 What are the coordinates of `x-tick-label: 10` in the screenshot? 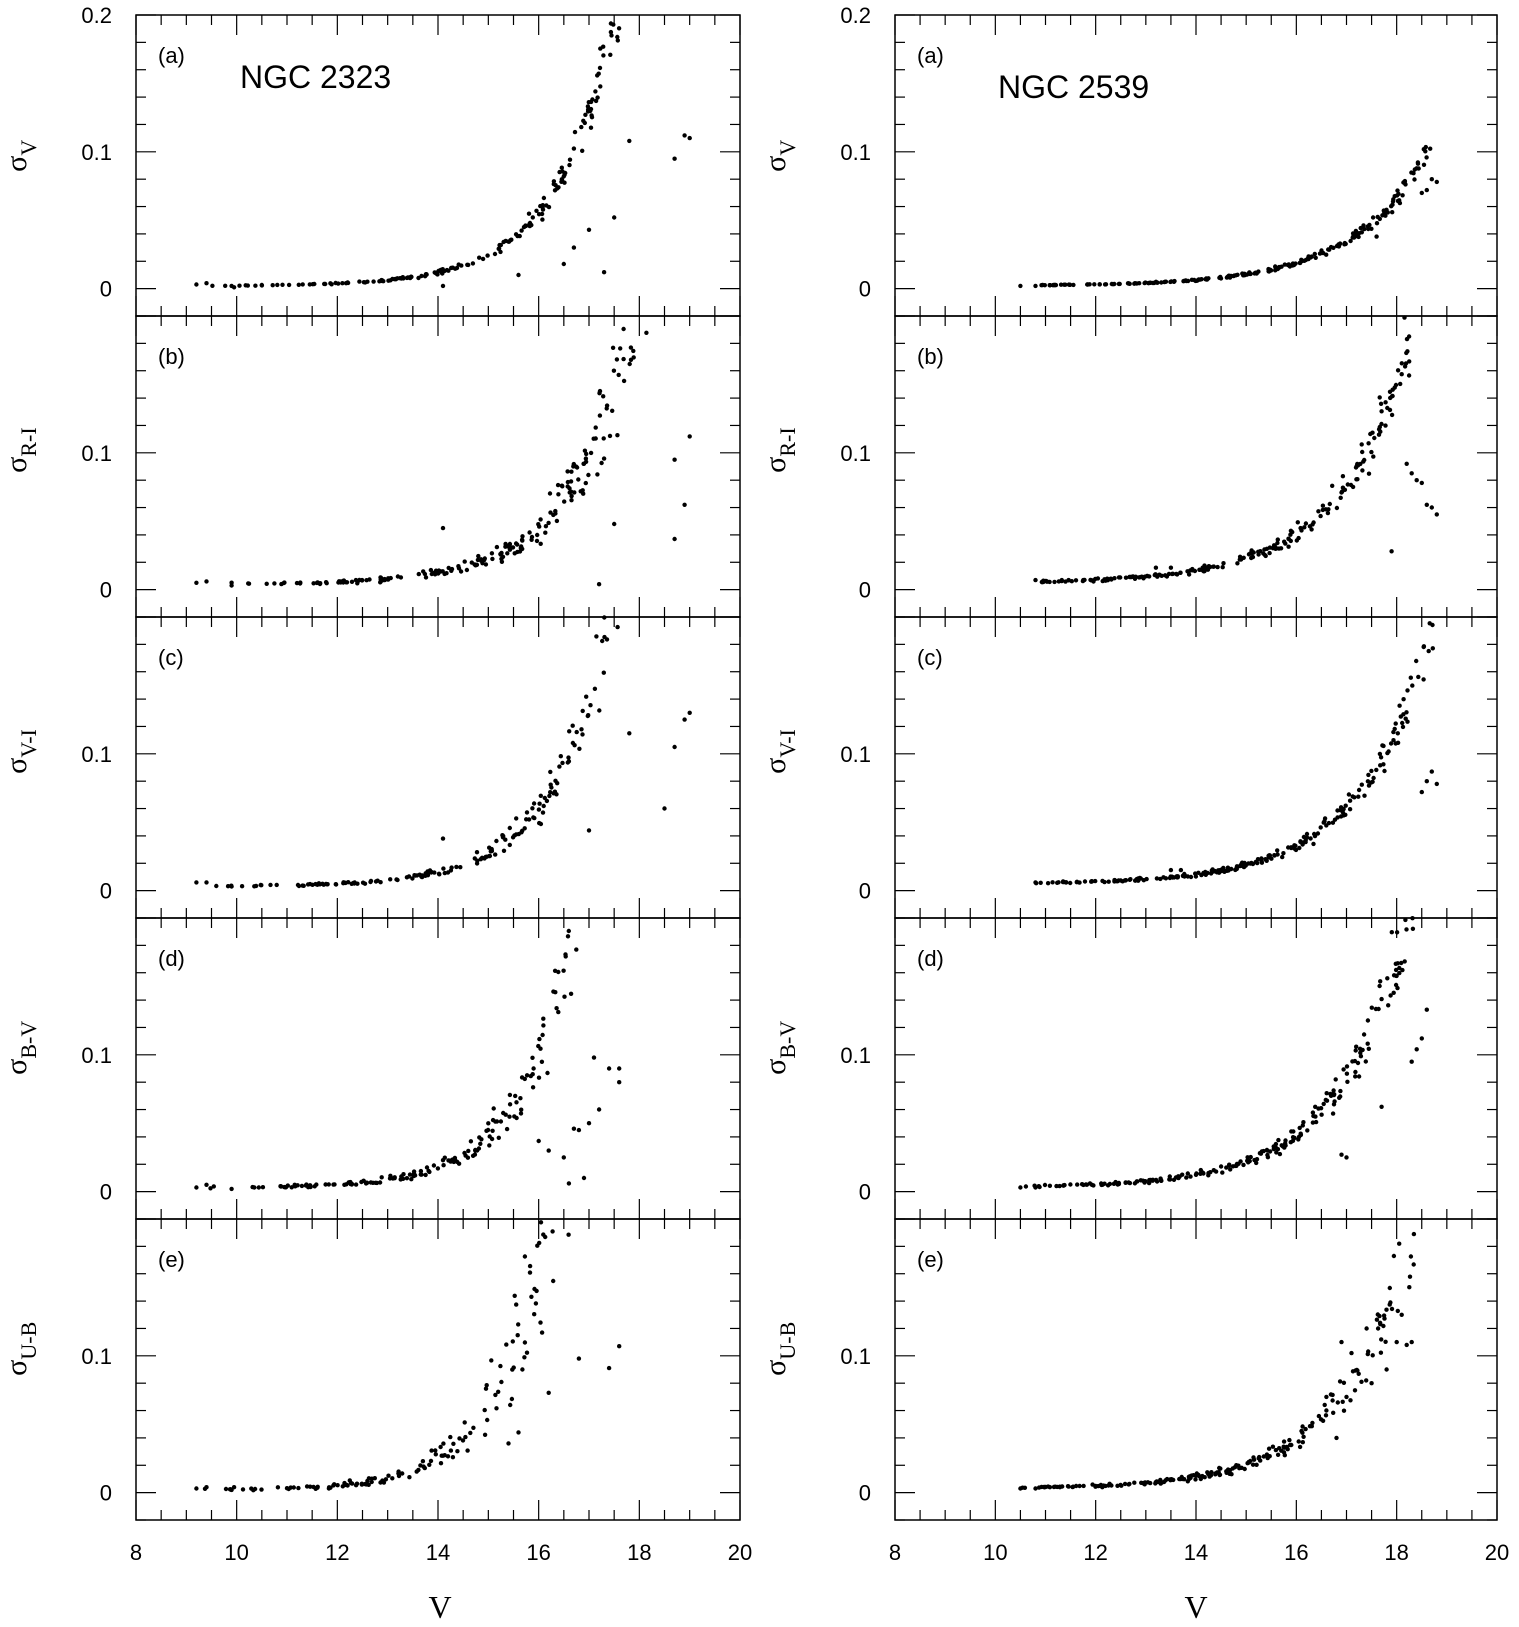 It's located at (995, 1552).